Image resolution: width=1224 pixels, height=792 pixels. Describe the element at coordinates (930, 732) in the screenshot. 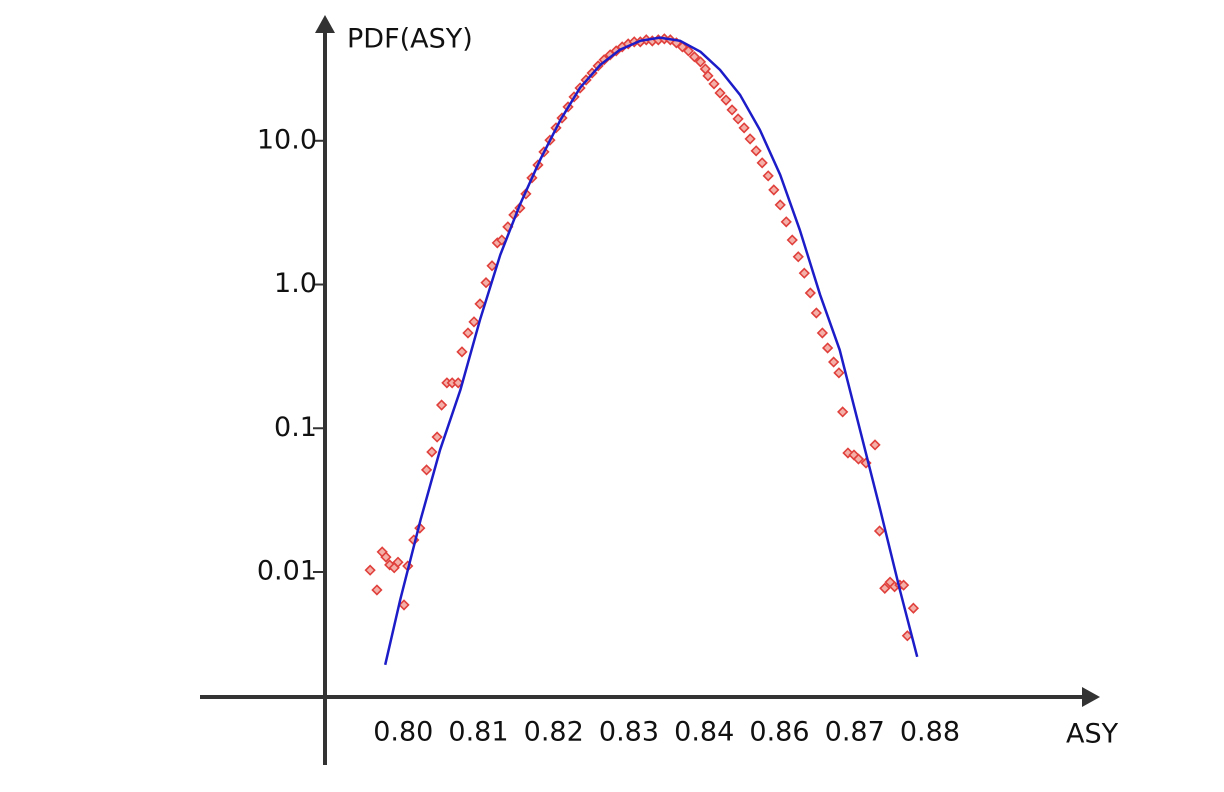

I see `x-tick-label: 0.88` at that location.